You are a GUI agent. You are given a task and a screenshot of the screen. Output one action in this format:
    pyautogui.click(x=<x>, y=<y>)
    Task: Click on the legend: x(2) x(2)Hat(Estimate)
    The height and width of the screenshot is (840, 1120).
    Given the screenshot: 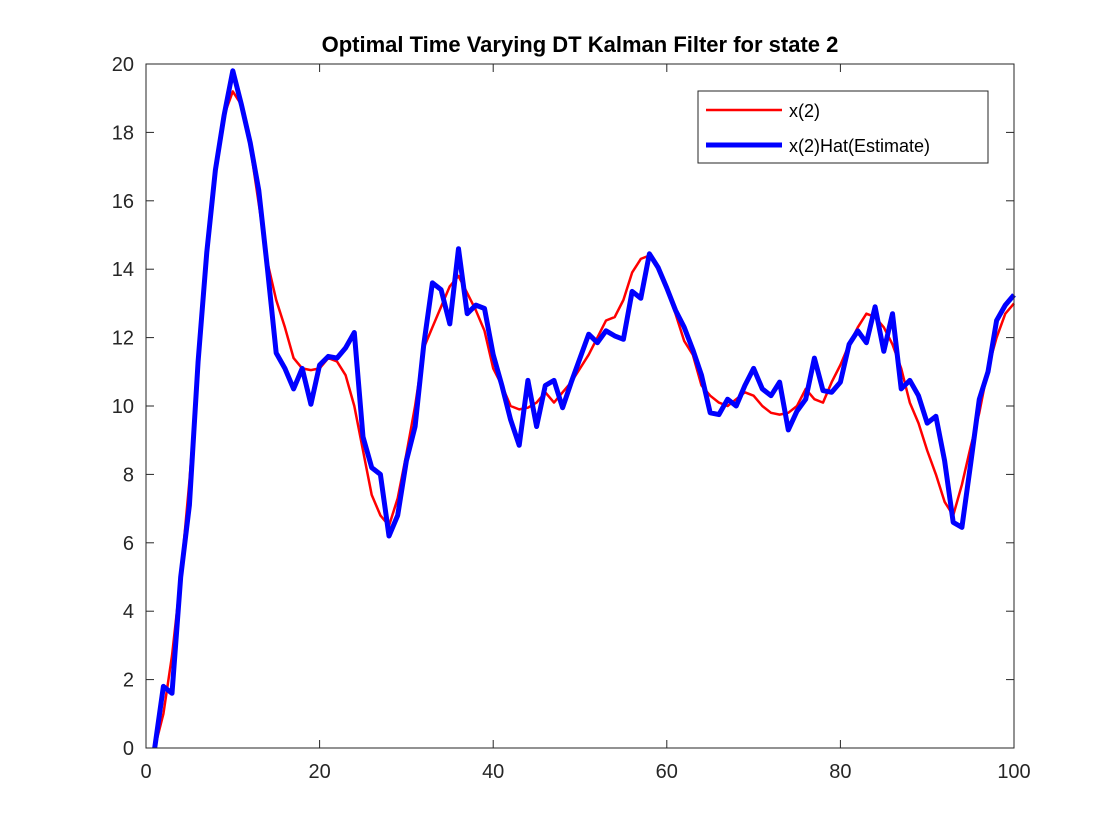 What is the action you would take?
    pyautogui.click(x=843, y=127)
    